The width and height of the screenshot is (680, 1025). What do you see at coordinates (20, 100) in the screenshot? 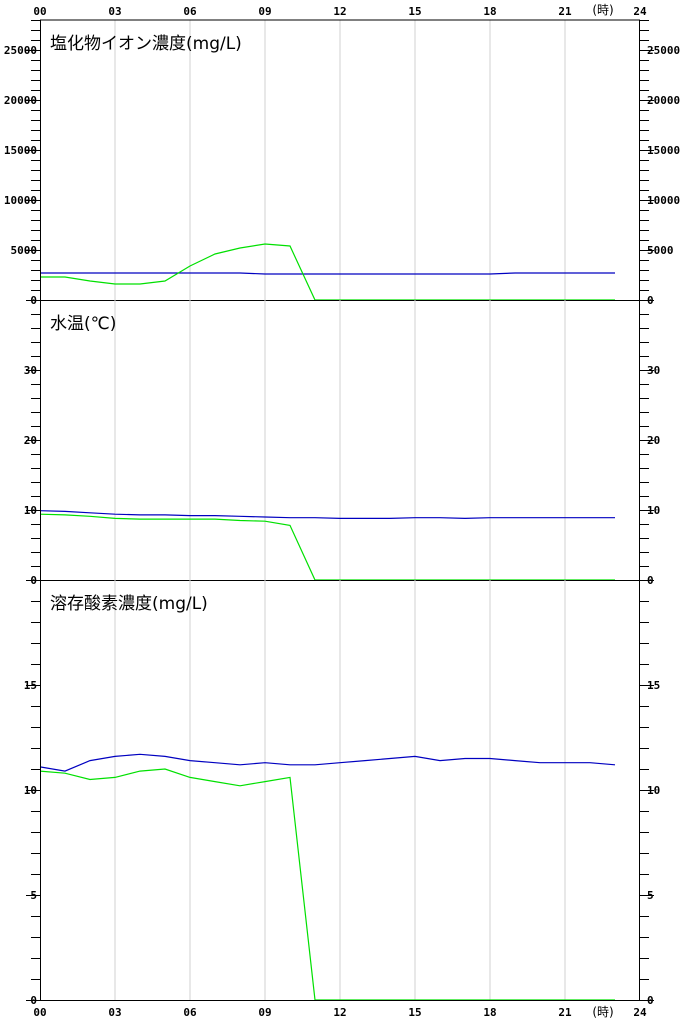
I see `y-tick-label-left: 20000` at bounding box center [20, 100].